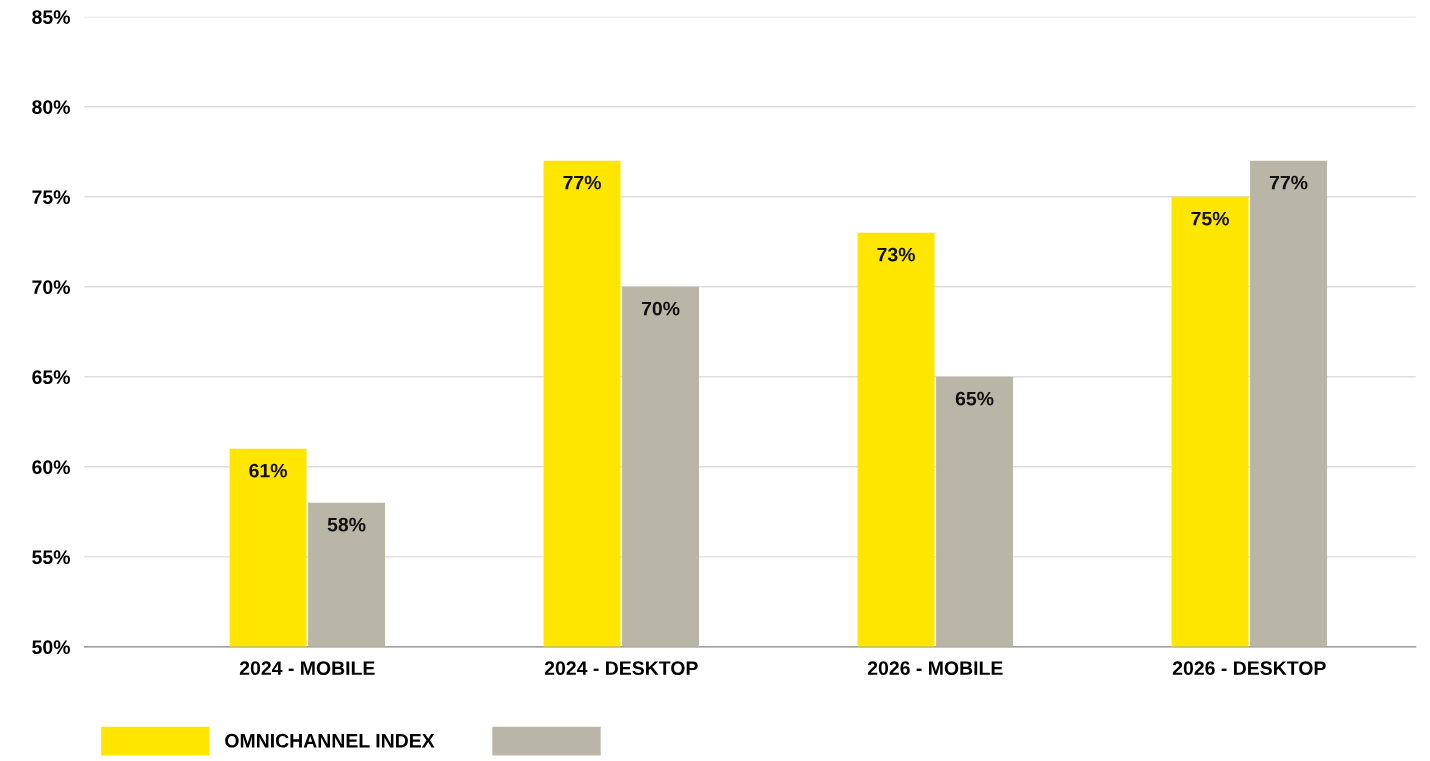 This screenshot has width=1430, height=761. Describe the element at coordinates (51, 287) in the screenshot. I see `y-tick-label: 70%` at that location.